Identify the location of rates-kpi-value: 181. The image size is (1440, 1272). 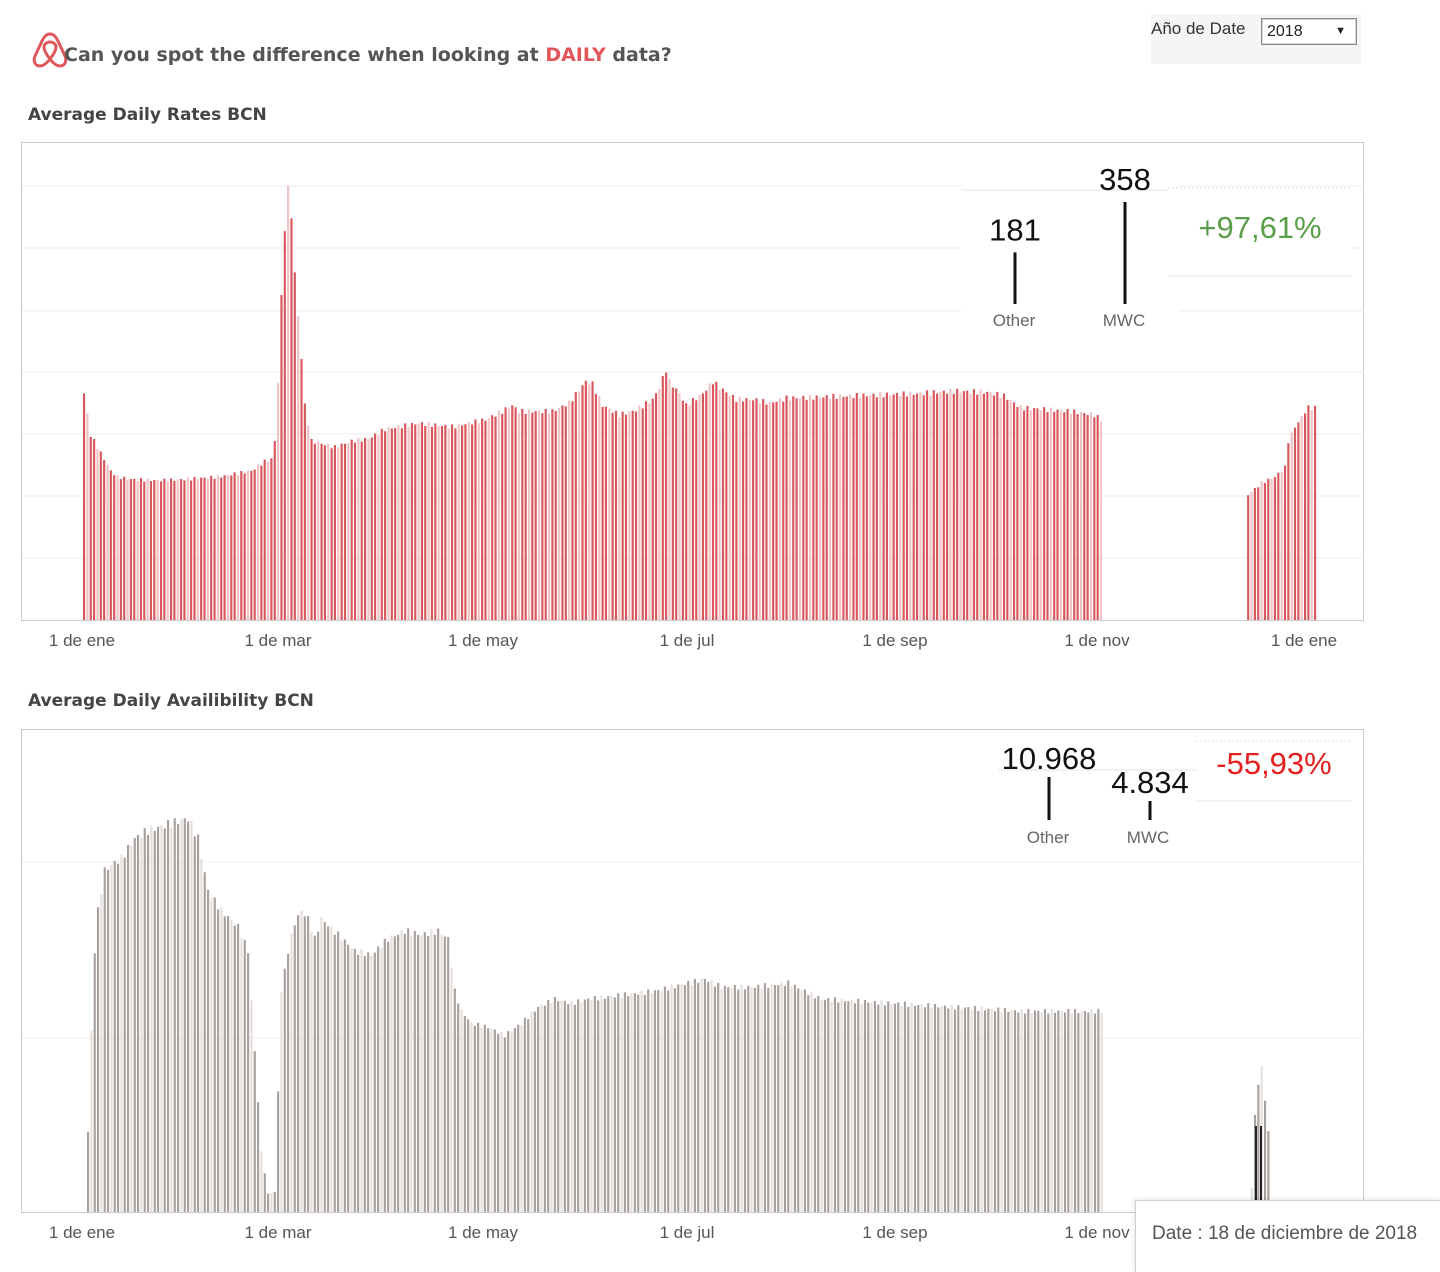
(1015, 229).